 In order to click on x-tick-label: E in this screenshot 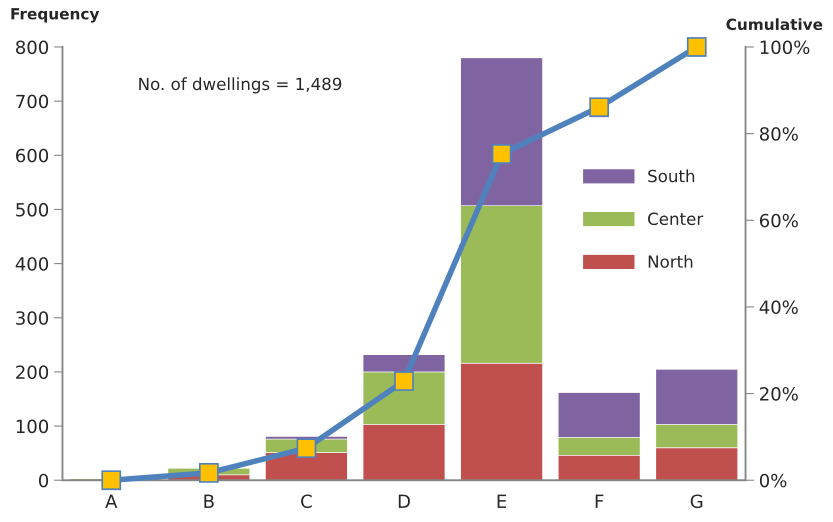, I will do `click(502, 501)`.